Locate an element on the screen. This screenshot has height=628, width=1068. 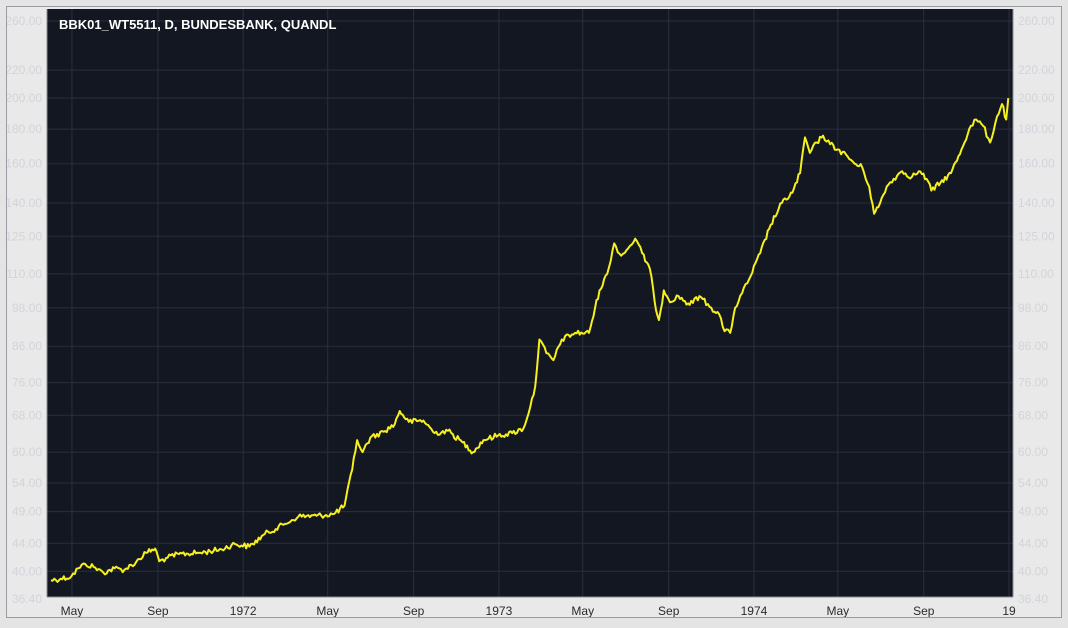
y-tick-label-left: 98.00 is located at coordinates (27, 308).